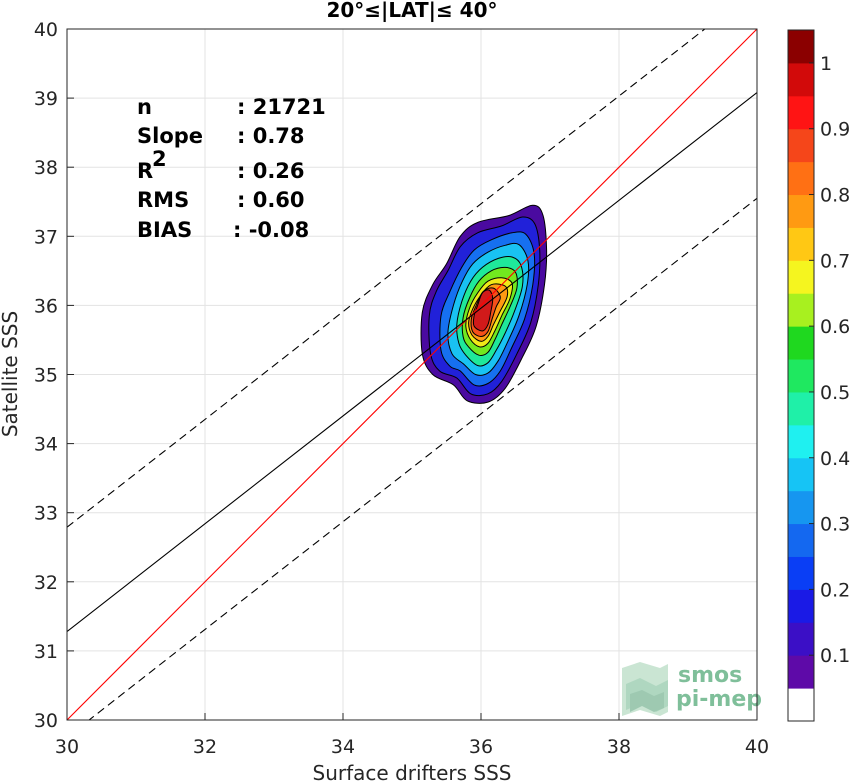 The image size is (855, 784). Describe the element at coordinates (835, 656) in the screenshot. I see `colorbar-tick-label: 0.1` at that location.